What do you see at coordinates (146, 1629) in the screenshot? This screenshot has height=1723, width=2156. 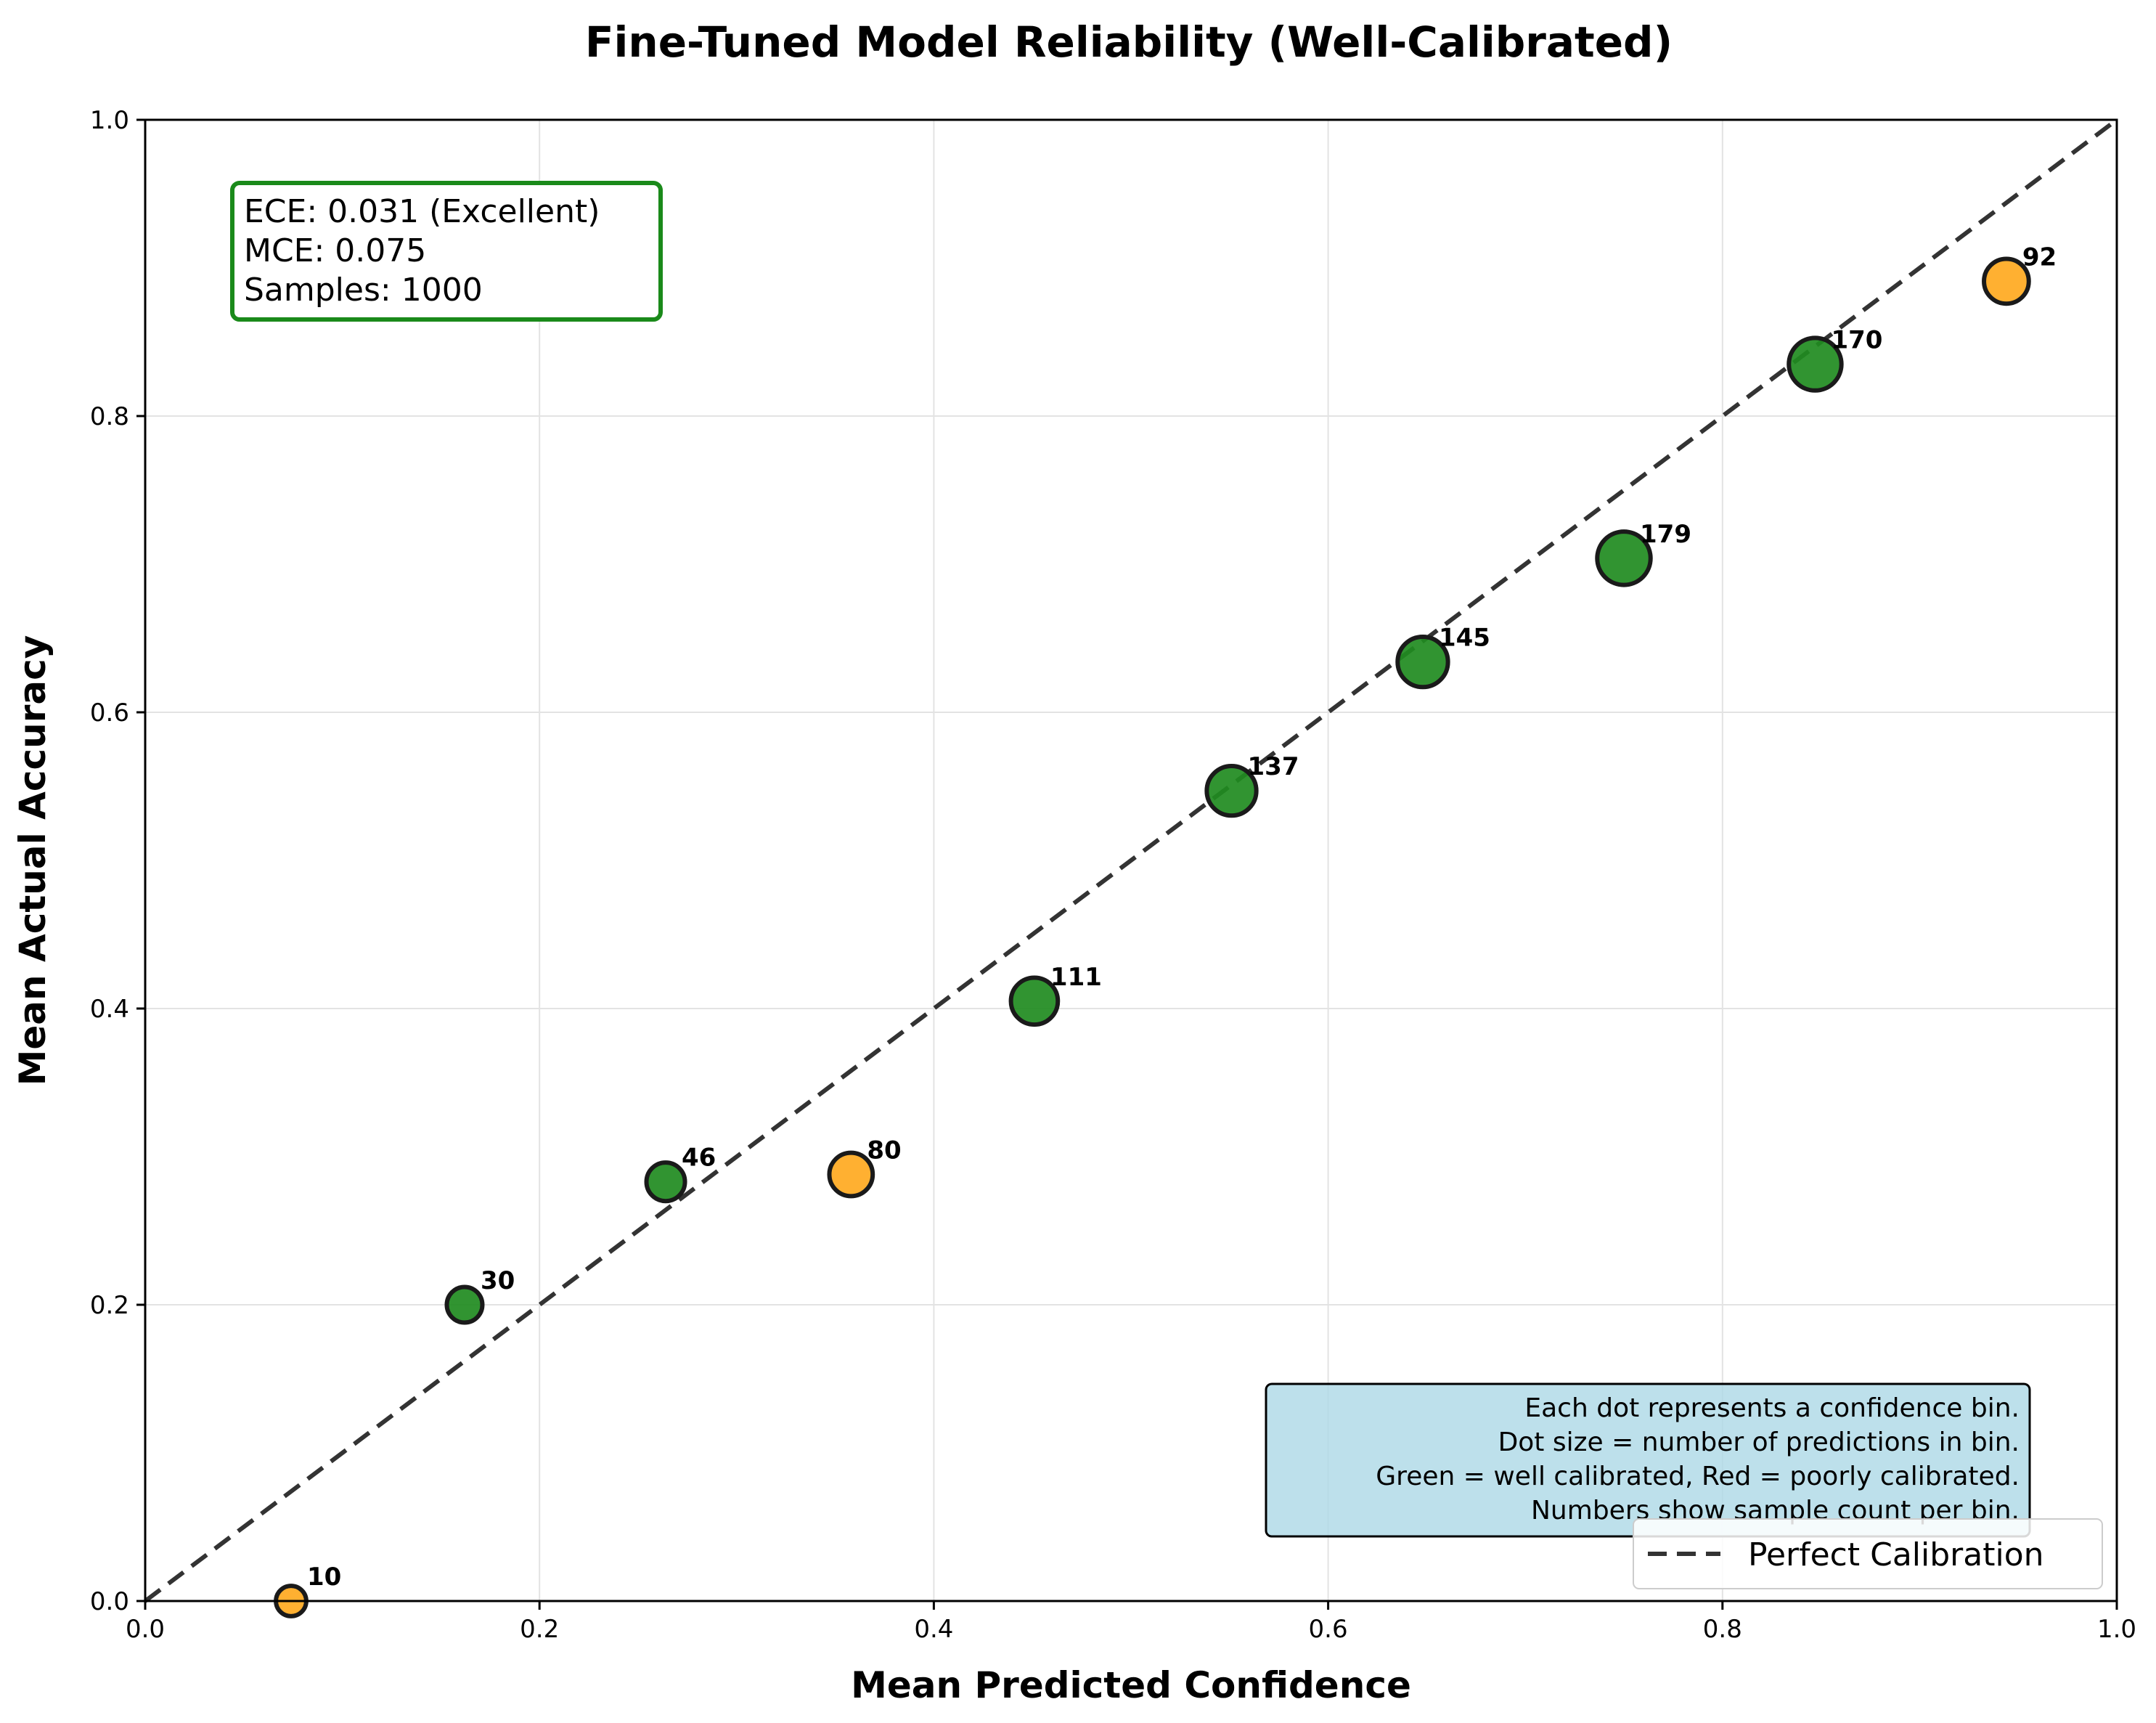 I see `x-tick-label: 0.0` at bounding box center [146, 1629].